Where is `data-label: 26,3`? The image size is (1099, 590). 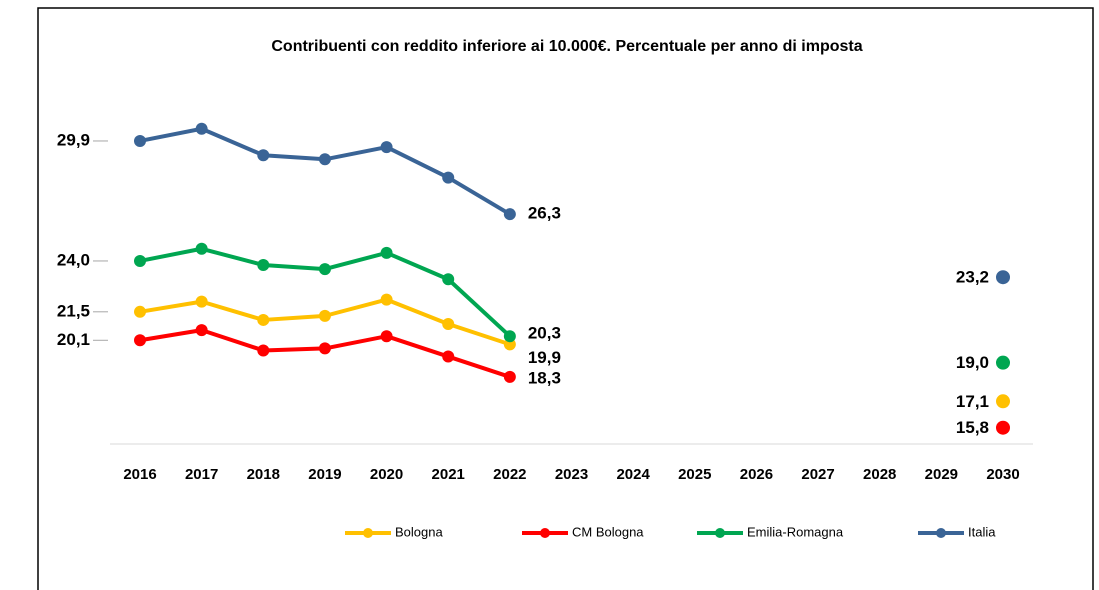
data-label: 26,3 is located at coordinates (544, 213).